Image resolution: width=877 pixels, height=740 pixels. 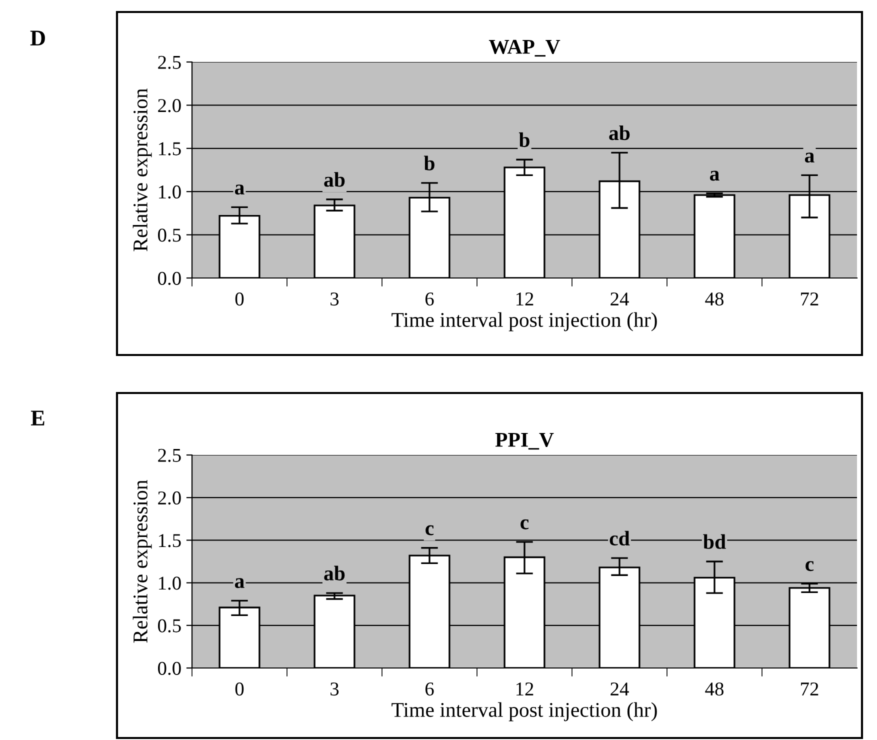 I want to click on annotation: bd, so click(x=714, y=541).